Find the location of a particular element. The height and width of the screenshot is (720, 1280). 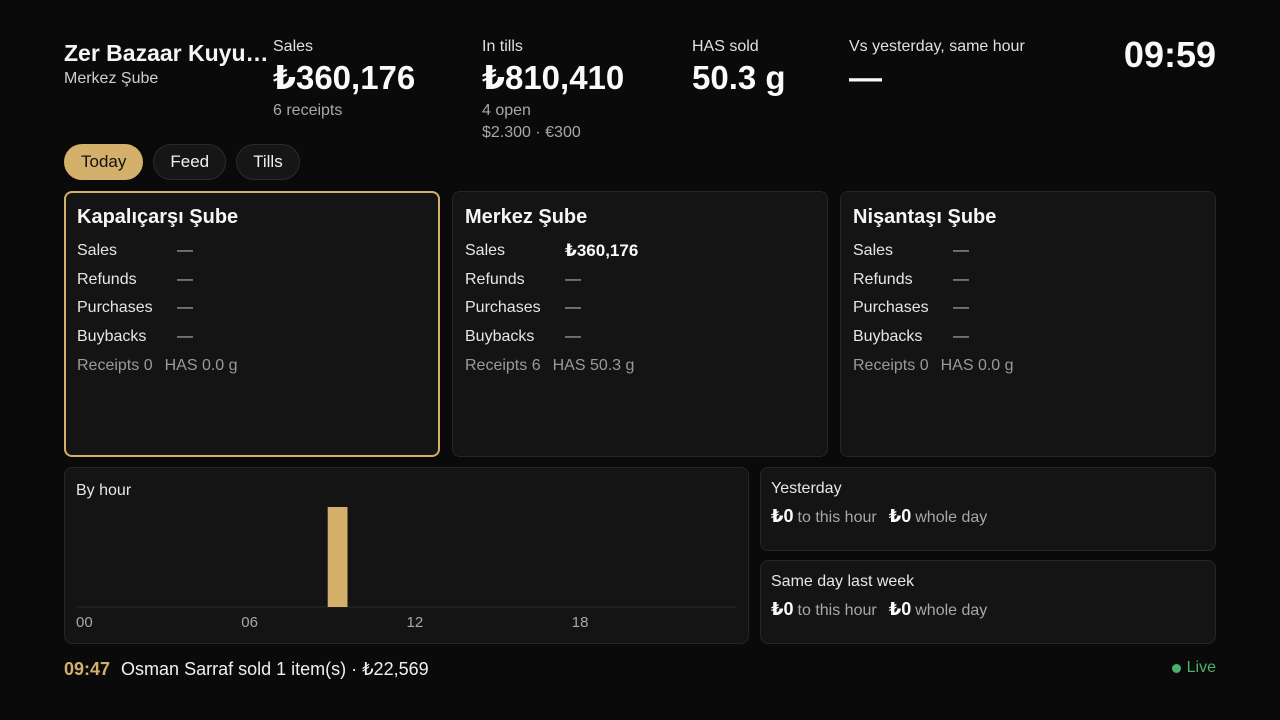

live-dot-icon is located at coordinates (1176, 668).